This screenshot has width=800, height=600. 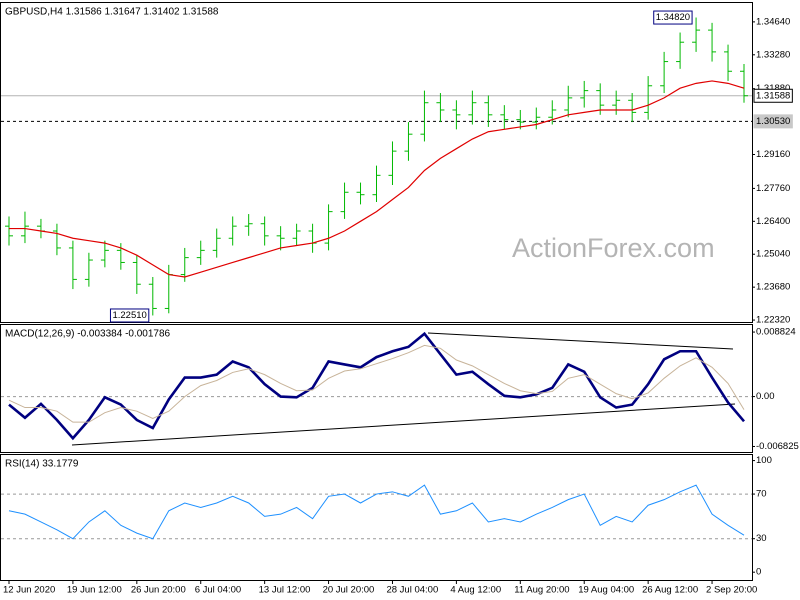 I want to click on annotation: 1.34820, so click(x=673, y=17).